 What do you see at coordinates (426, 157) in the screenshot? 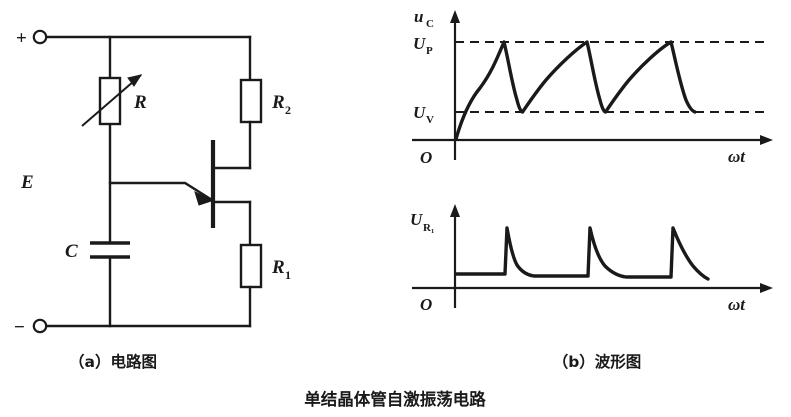
I see `uc-origin-label: O` at bounding box center [426, 157].